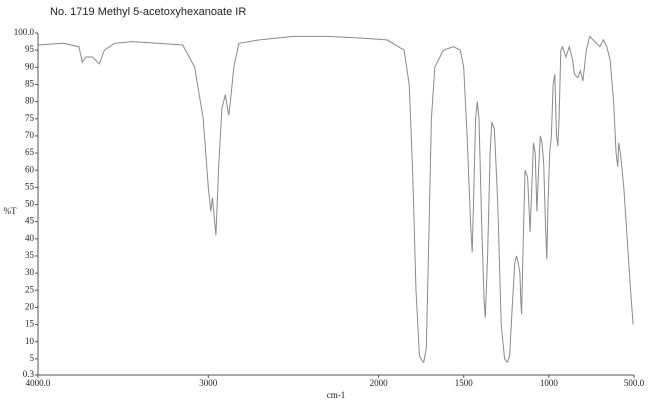 This screenshot has width=650, height=402. What do you see at coordinates (38, 383) in the screenshot?
I see `x-tick-label: 4000.0` at bounding box center [38, 383].